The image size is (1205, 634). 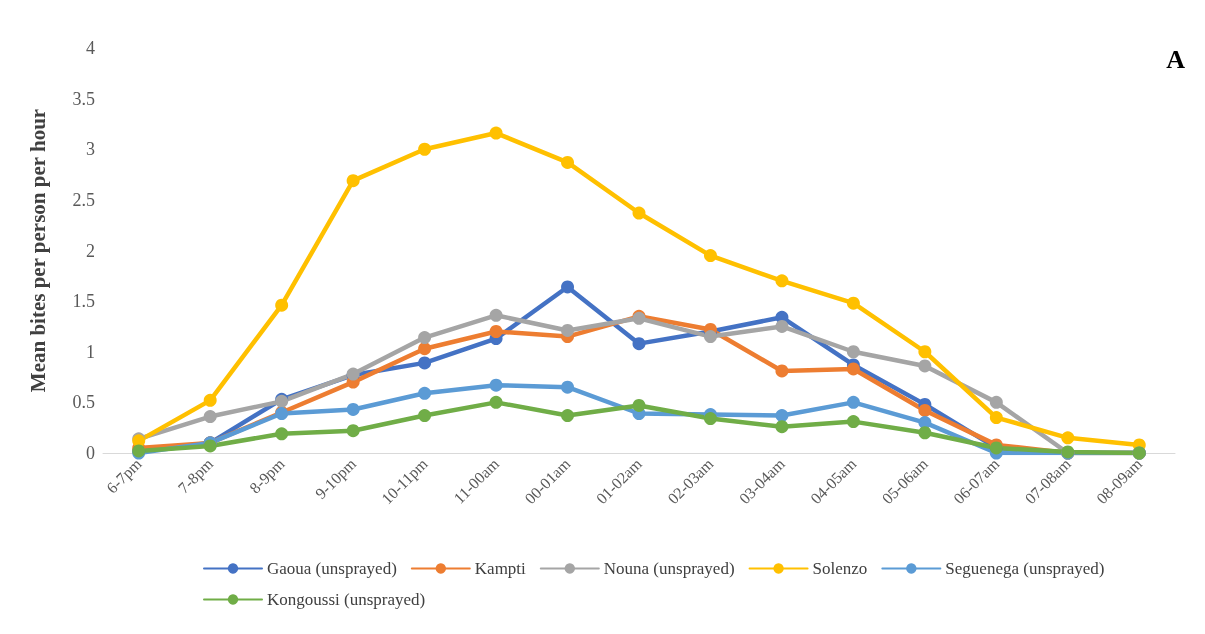 I want to click on legend-label: Nouna (unsprayed), so click(x=669, y=568).